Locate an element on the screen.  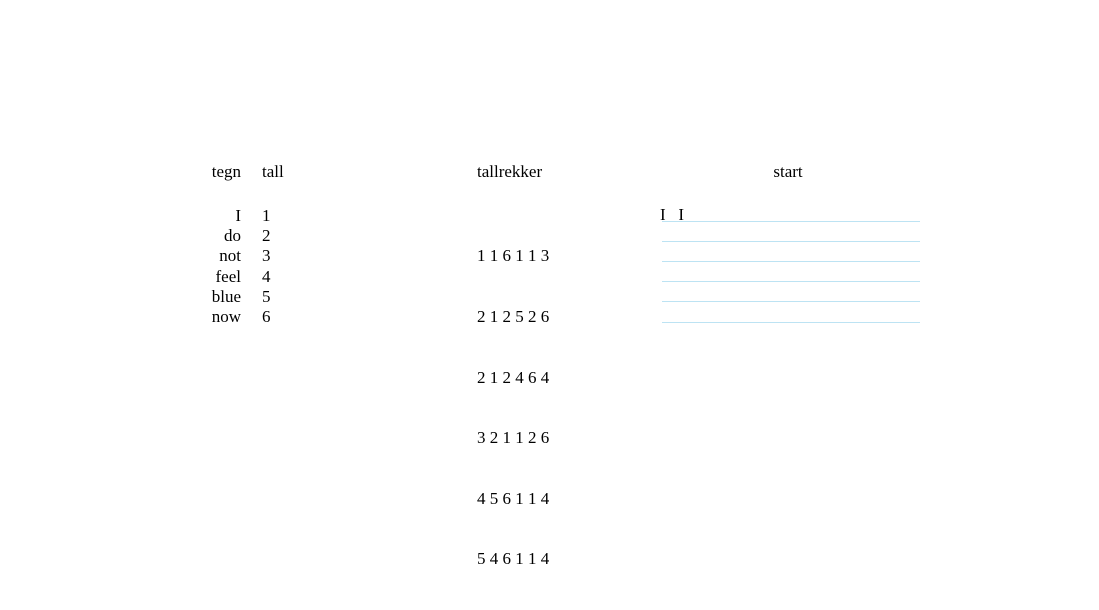
sequences-header: tallrekker is located at coordinates (510, 171).